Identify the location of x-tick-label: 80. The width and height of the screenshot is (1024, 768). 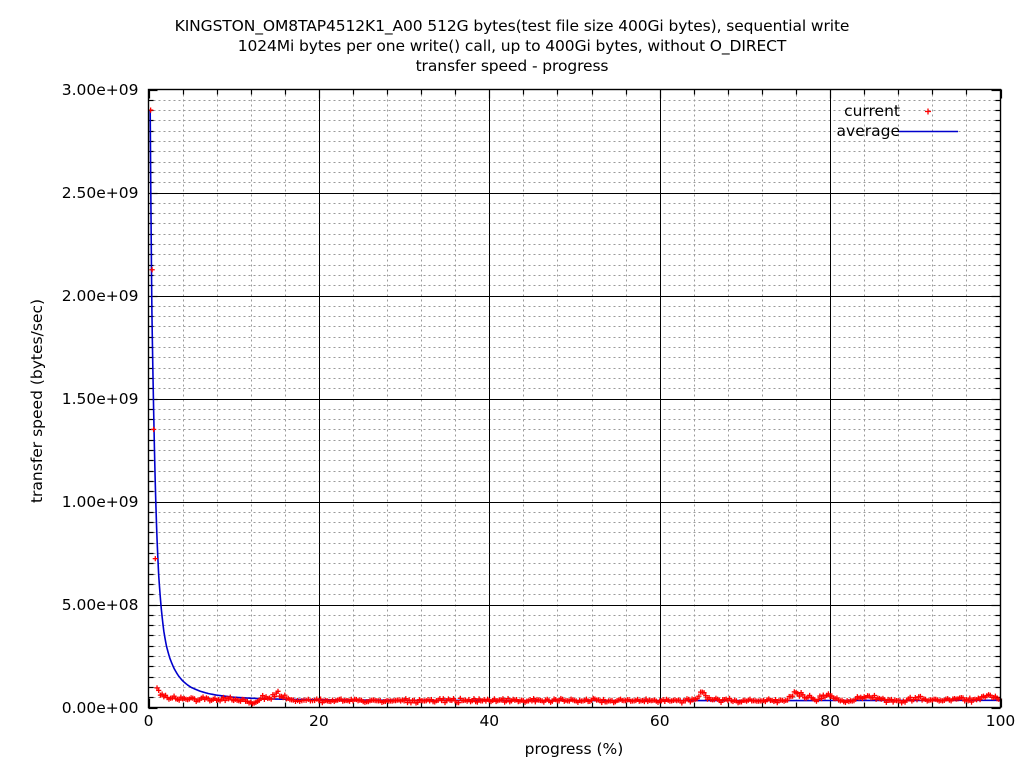
(830, 721).